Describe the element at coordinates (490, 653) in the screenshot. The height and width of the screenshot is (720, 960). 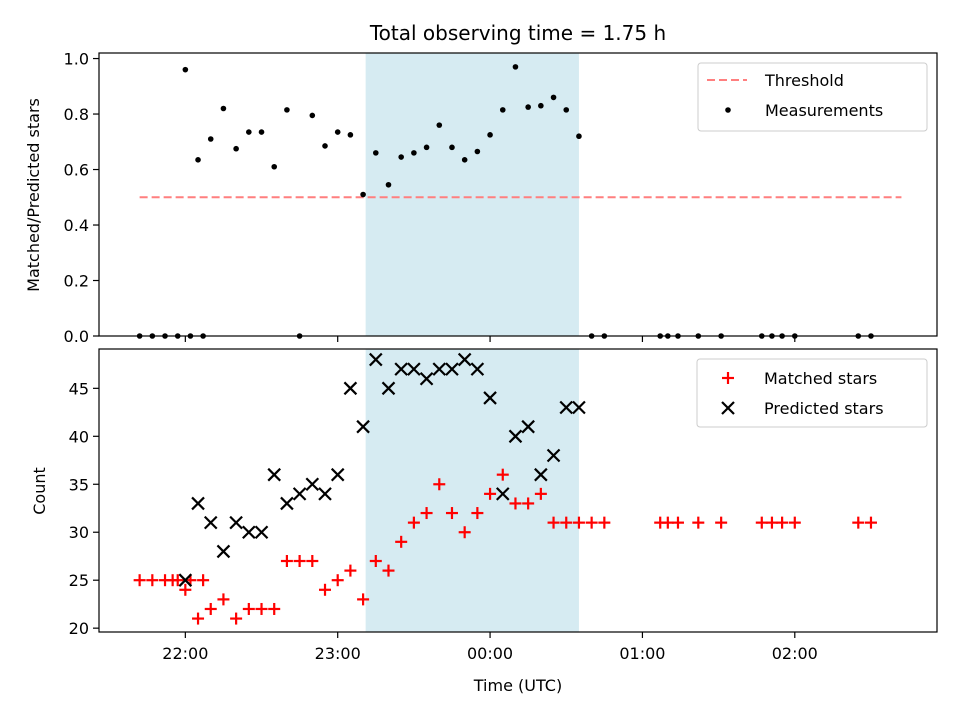
I see `x-tick-label: 00:00` at that location.